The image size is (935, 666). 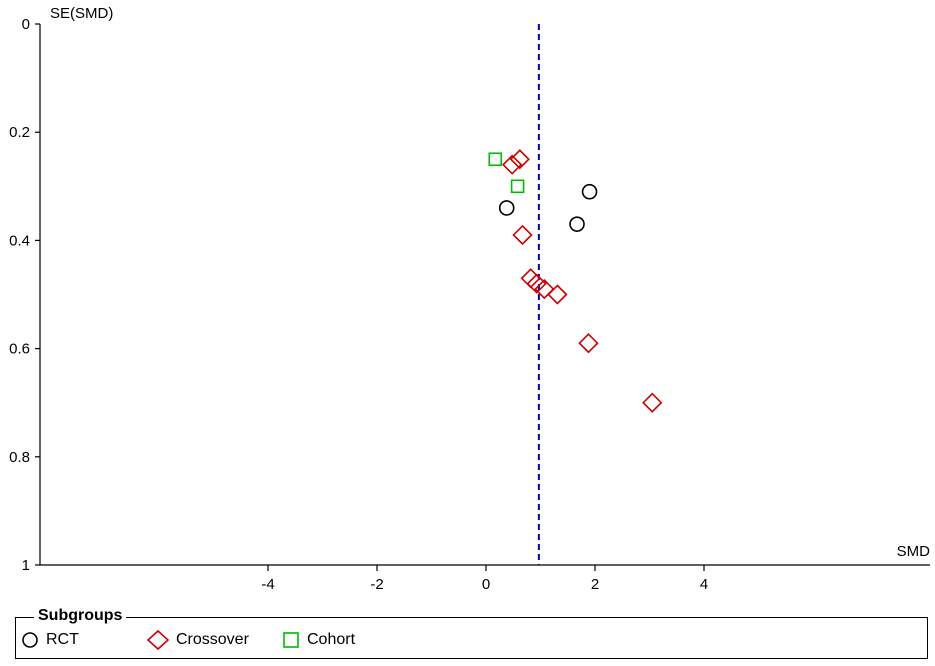 I want to click on square-icon, so click(x=291, y=640).